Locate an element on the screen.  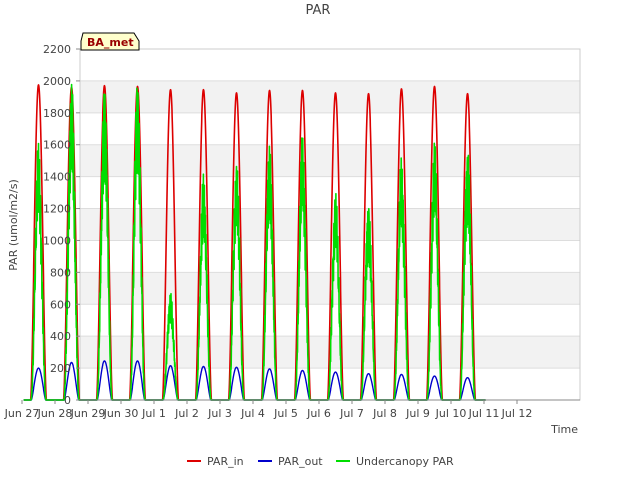
x-tick-label: Jul 7 is located at coordinates (351, 413).